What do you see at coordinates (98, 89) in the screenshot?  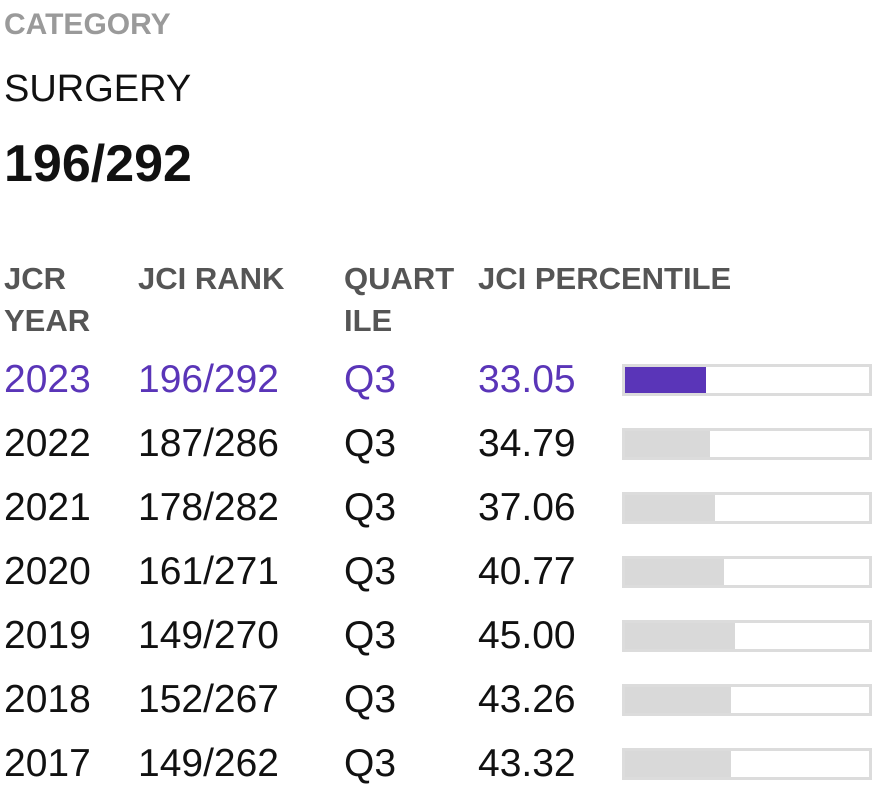 I see `category-name: SURGERY` at bounding box center [98, 89].